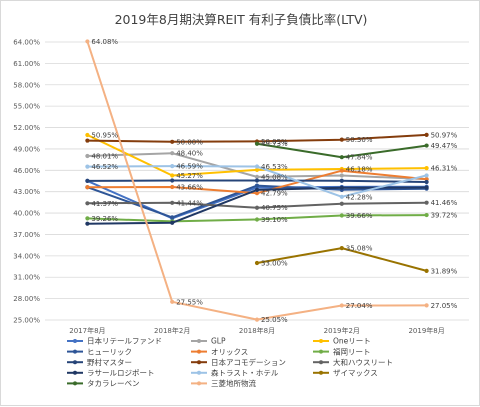 The image size is (480, 407). I want to click on x-tick-label: 2017年8月, so click(87, 330).